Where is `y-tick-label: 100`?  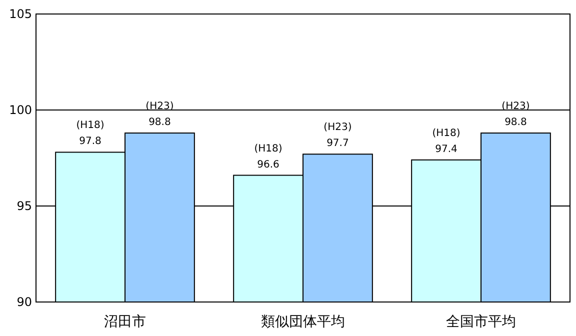 y-tick-label: 100 is located at coordinates (20, 110).